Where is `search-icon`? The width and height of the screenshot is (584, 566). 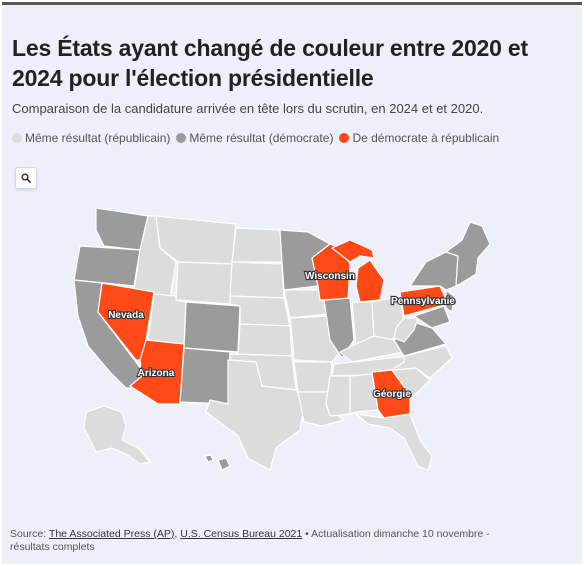 search-icon is located at coordinates (26, 178).